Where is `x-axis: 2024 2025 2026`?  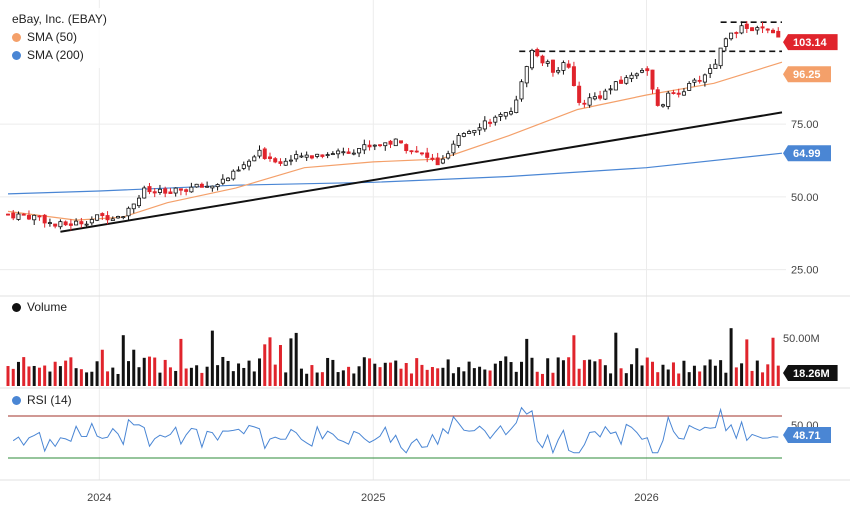
x-axis: 2024 2025 2026 is located at coordinates (373, 498).